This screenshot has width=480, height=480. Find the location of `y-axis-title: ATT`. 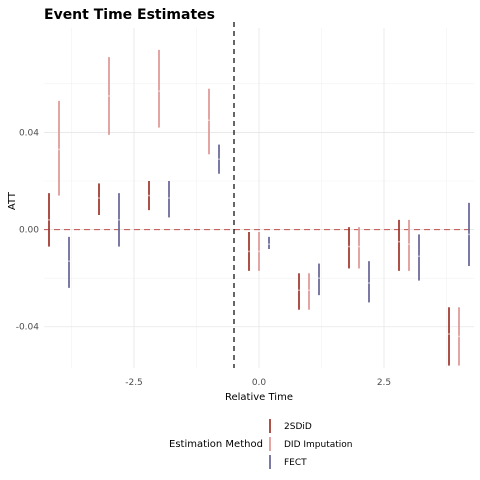

y-axis-title: ATT is located at coordinates (12, 200).